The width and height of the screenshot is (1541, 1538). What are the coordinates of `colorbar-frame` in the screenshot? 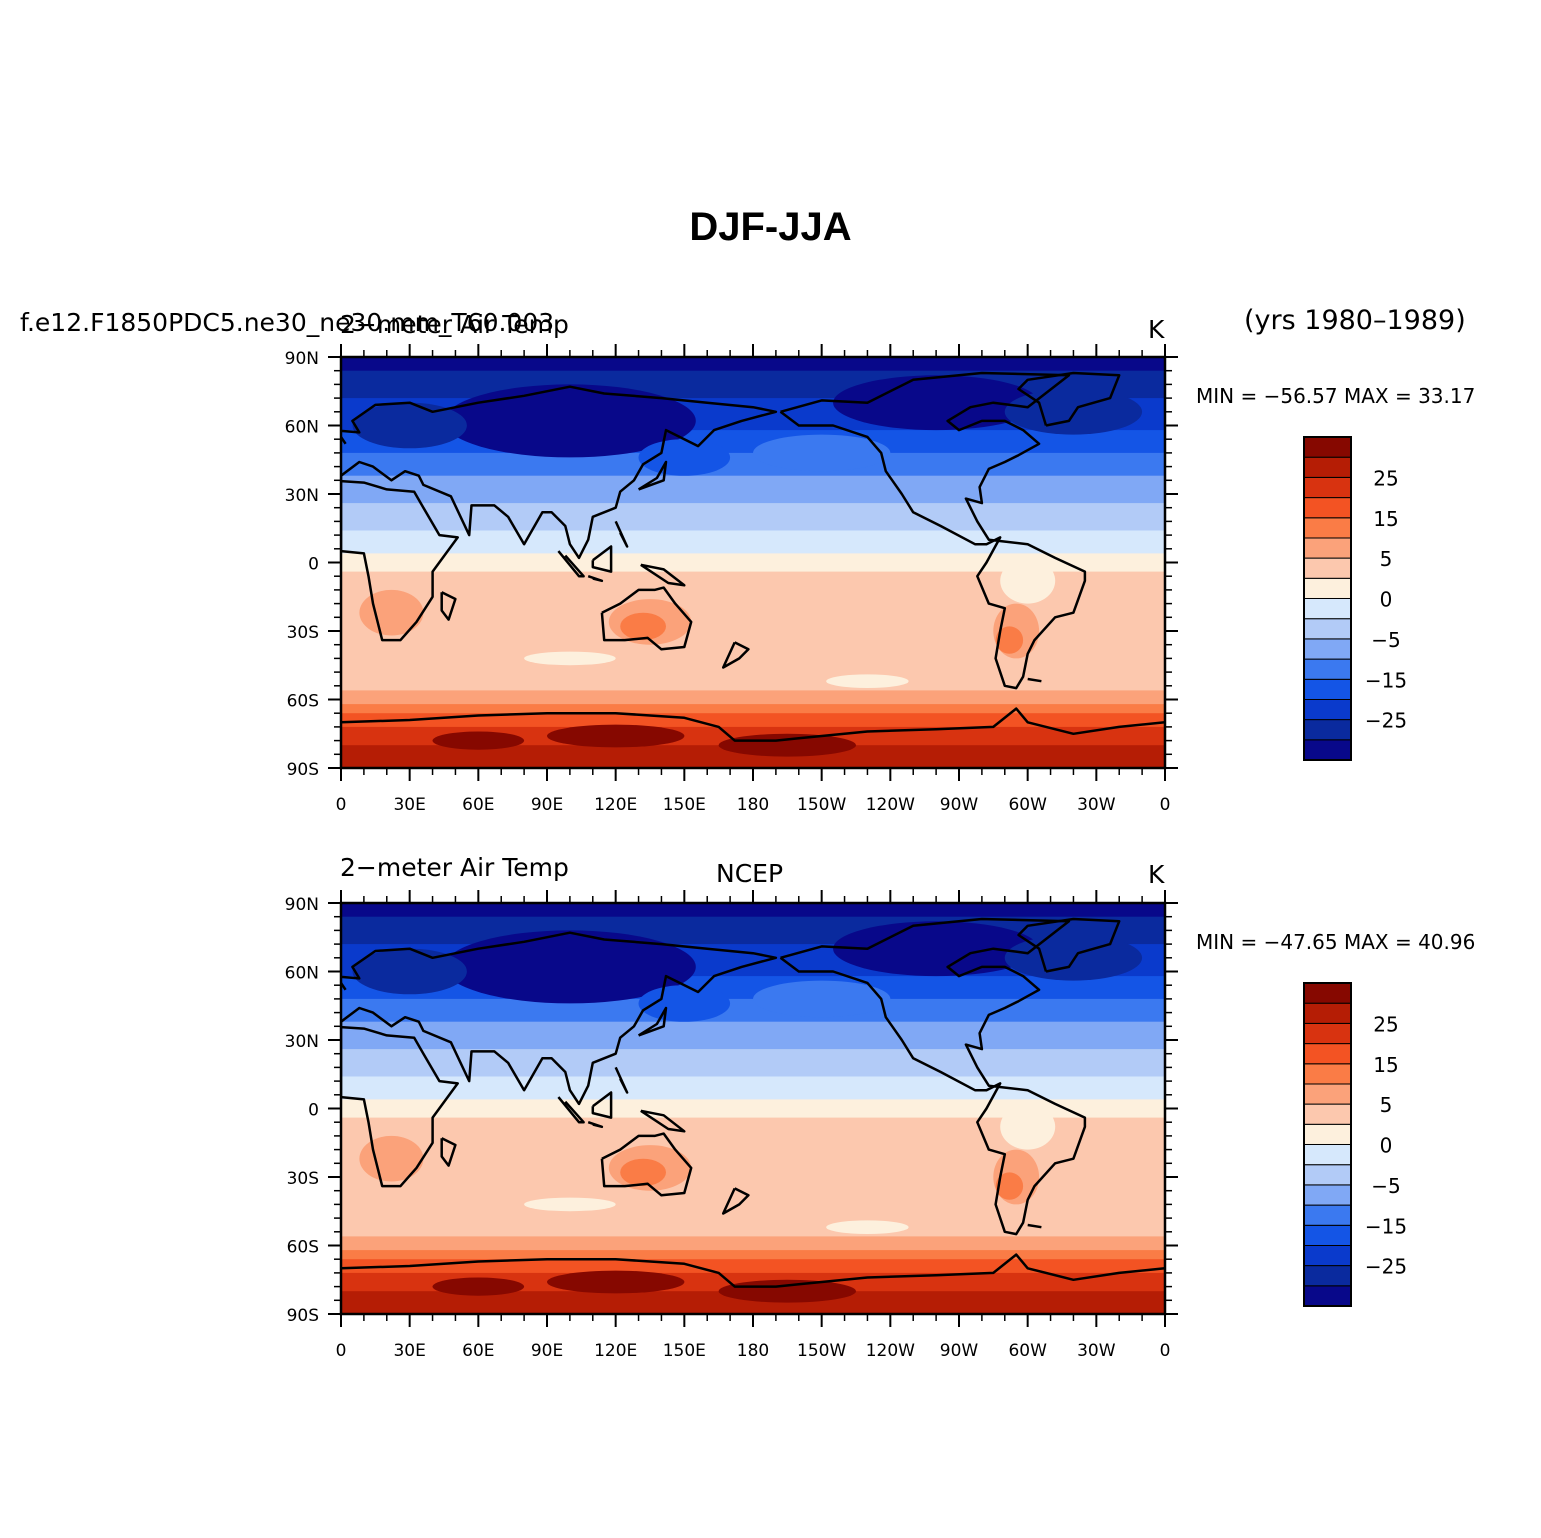 It's located at (1327, 598).